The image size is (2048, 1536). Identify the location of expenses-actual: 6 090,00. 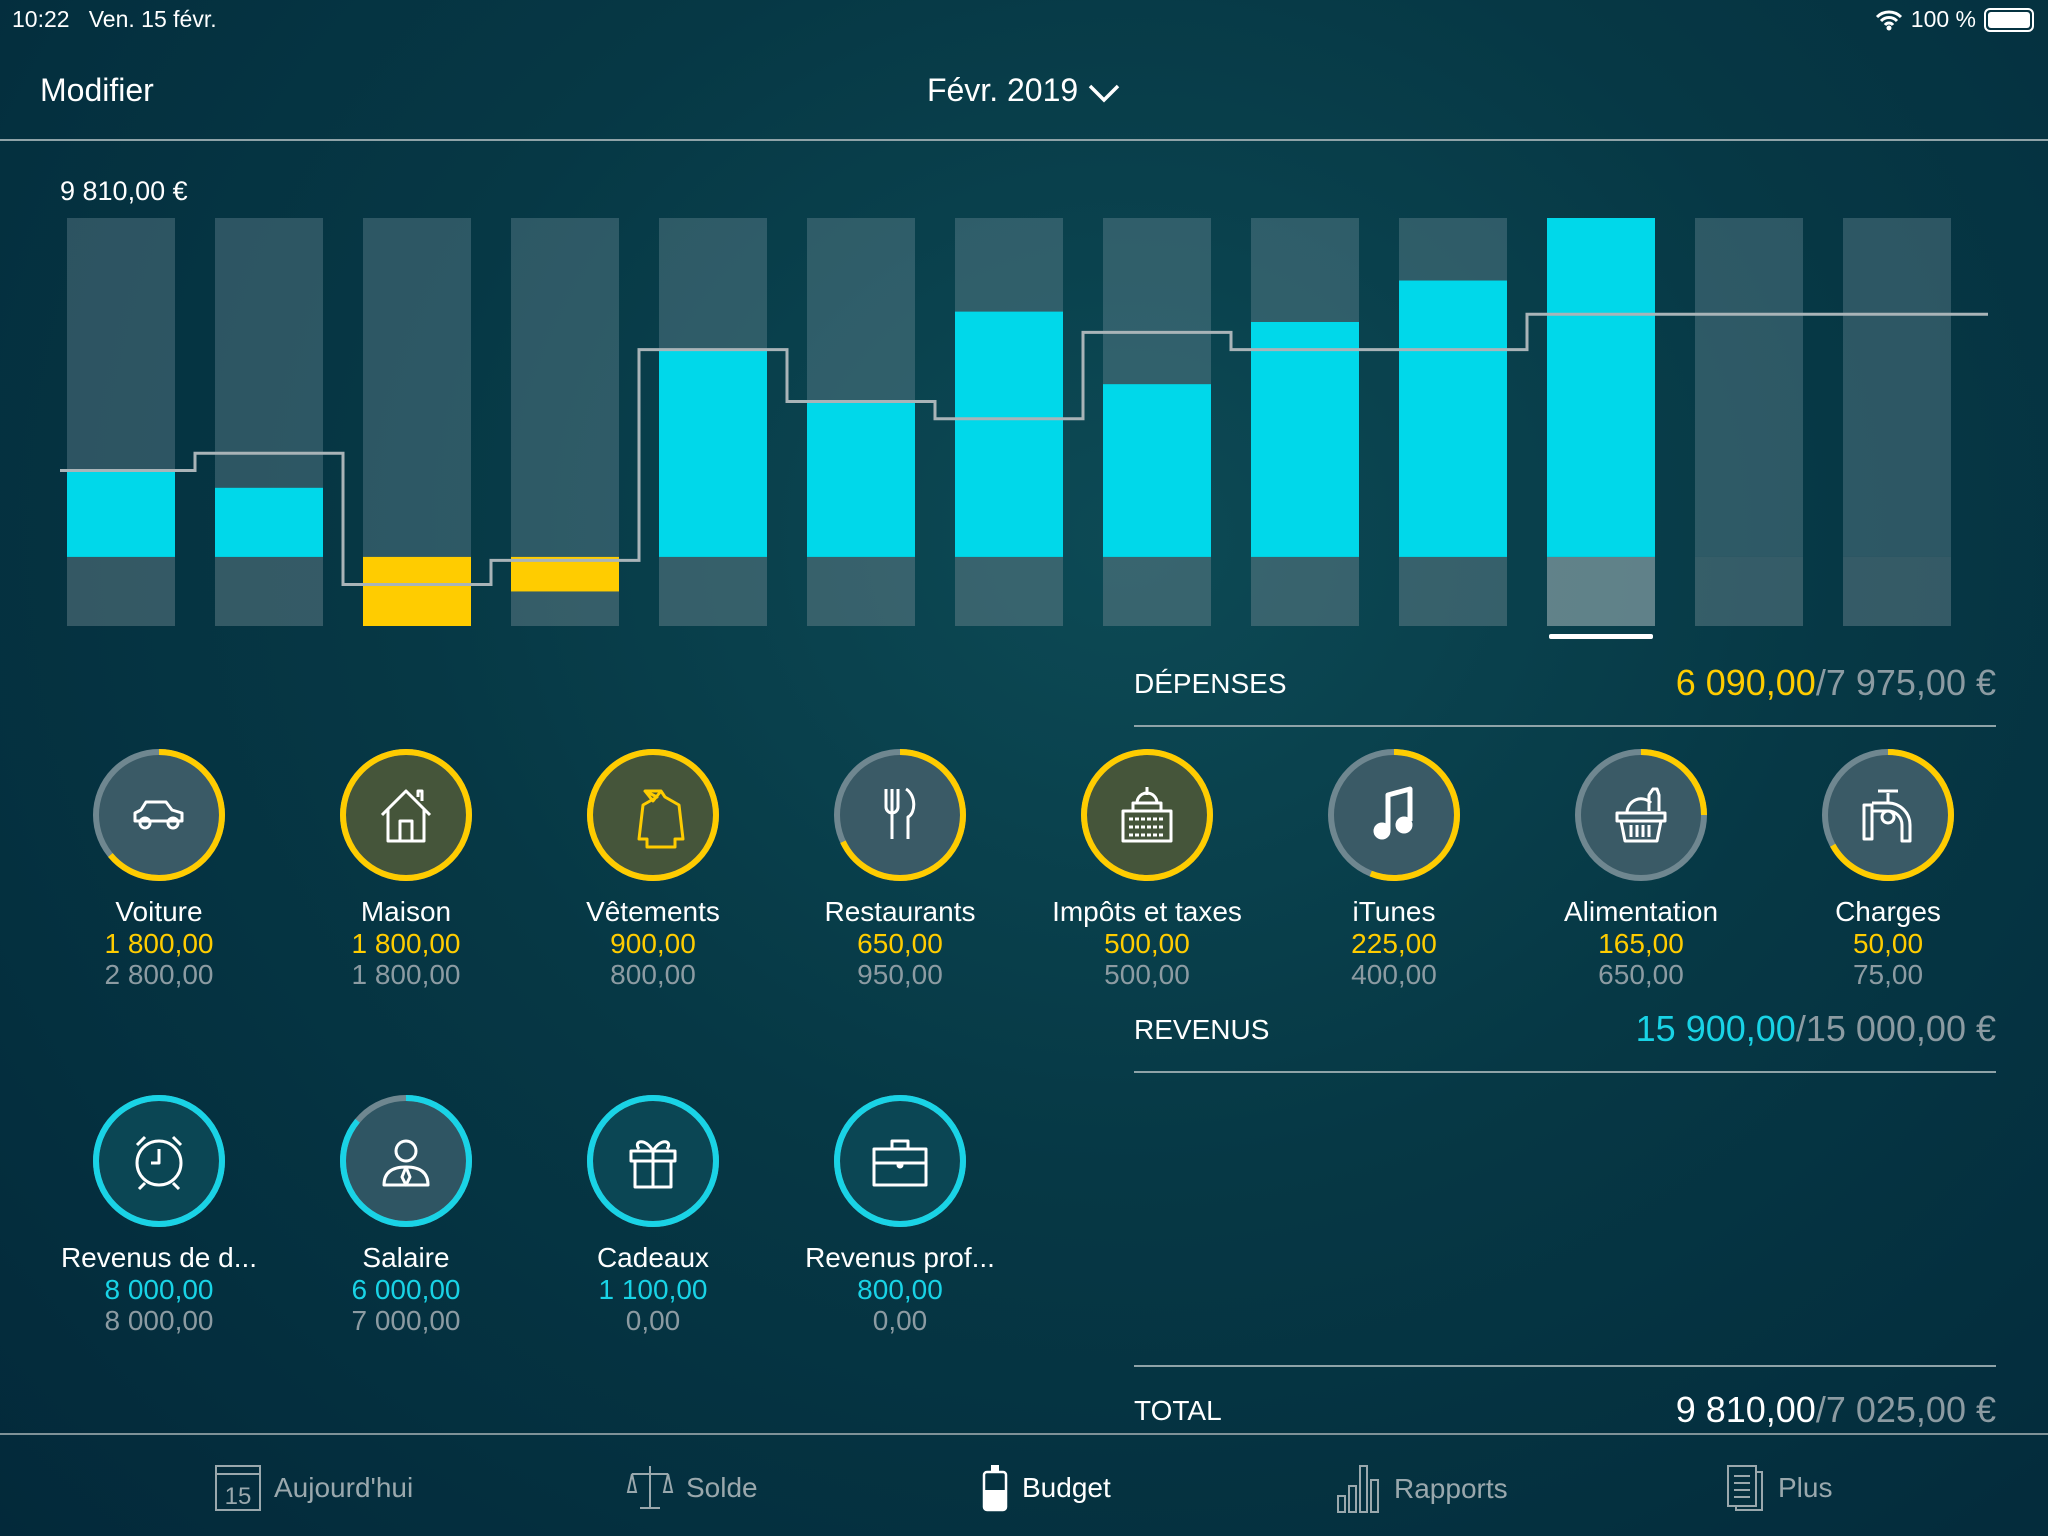
(1745, 682).